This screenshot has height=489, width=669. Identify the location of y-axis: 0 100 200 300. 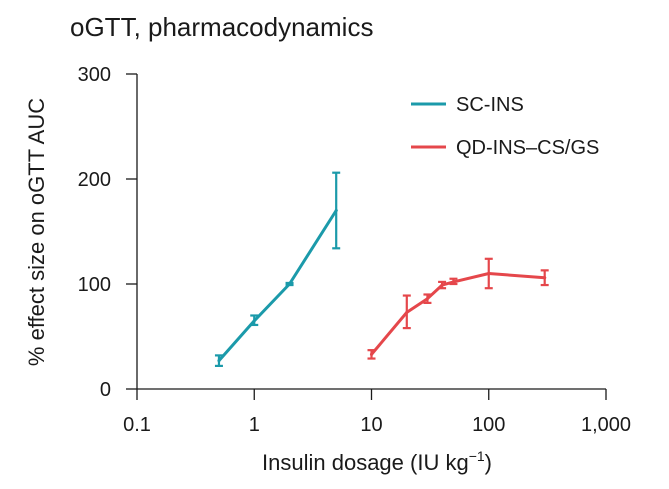
(108, 232).